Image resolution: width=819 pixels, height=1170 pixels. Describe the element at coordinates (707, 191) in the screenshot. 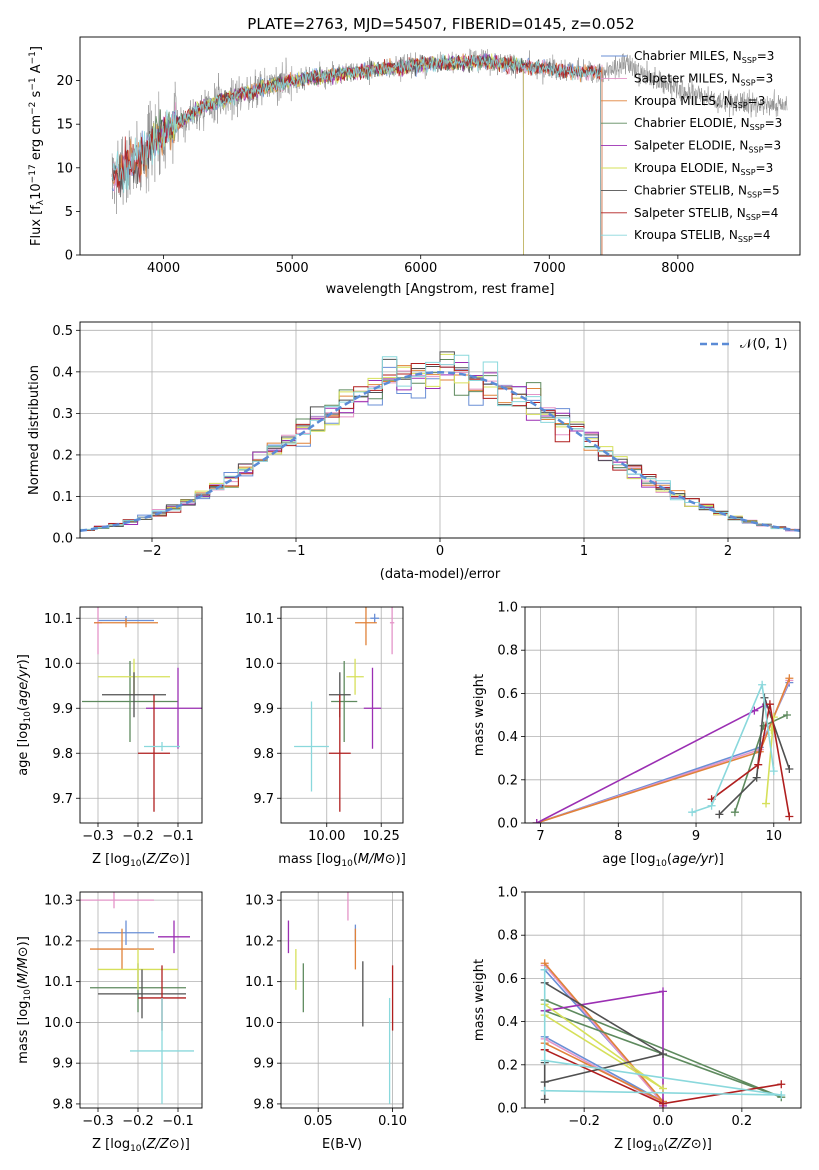

I see `legend-entry: Chabrier STELIB, NSSP=5` at that location.